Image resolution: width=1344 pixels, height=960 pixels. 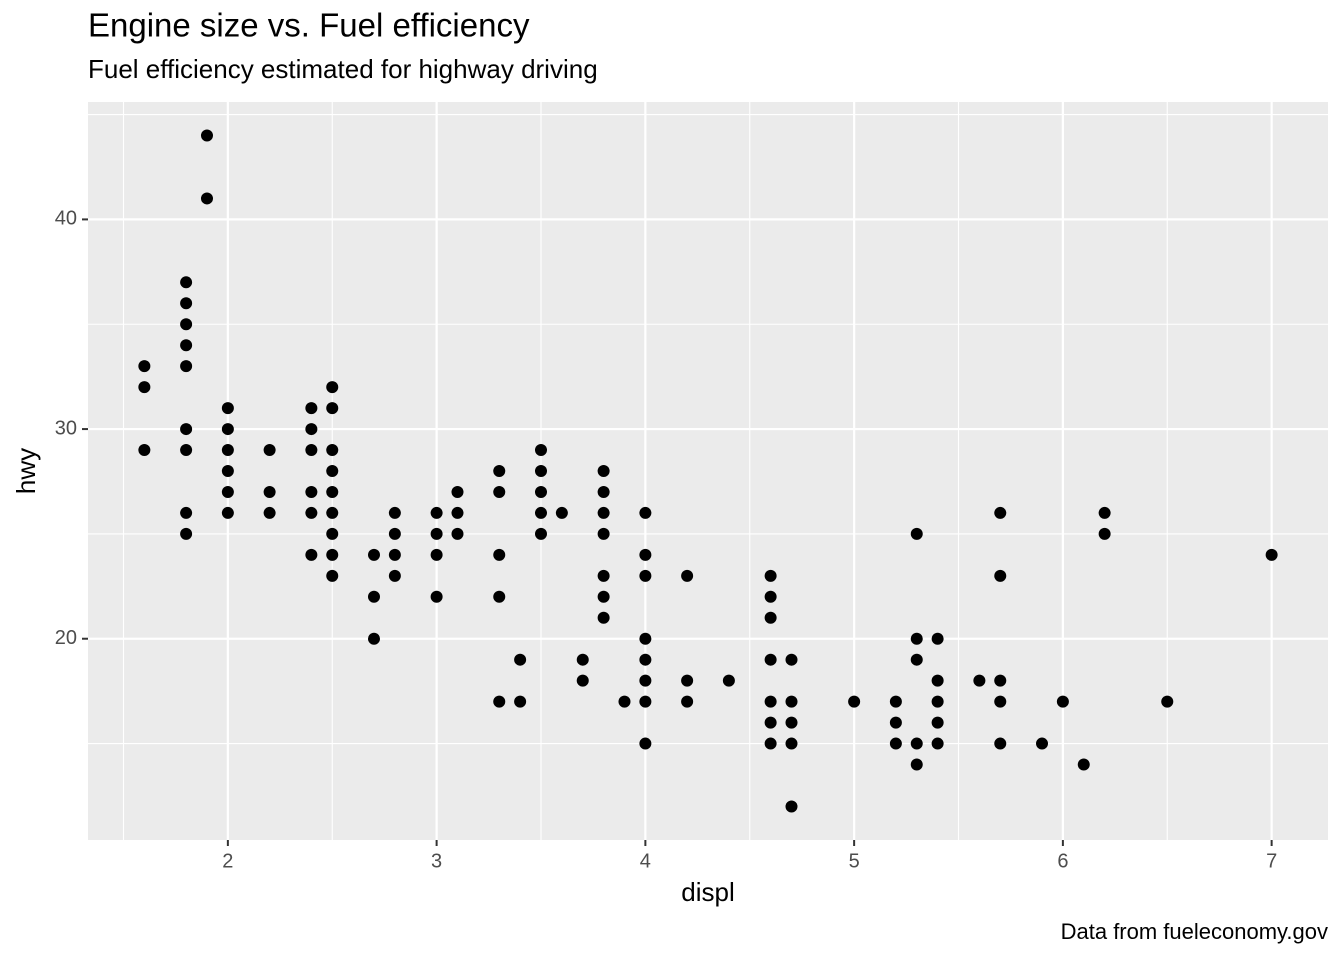 I want to click on x-axis-label: displ, so click(x=707, y=892).